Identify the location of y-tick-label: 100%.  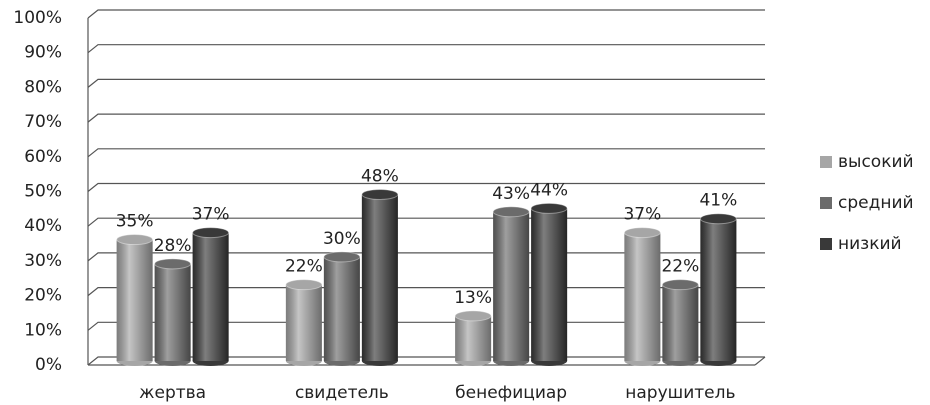
(37, 18).